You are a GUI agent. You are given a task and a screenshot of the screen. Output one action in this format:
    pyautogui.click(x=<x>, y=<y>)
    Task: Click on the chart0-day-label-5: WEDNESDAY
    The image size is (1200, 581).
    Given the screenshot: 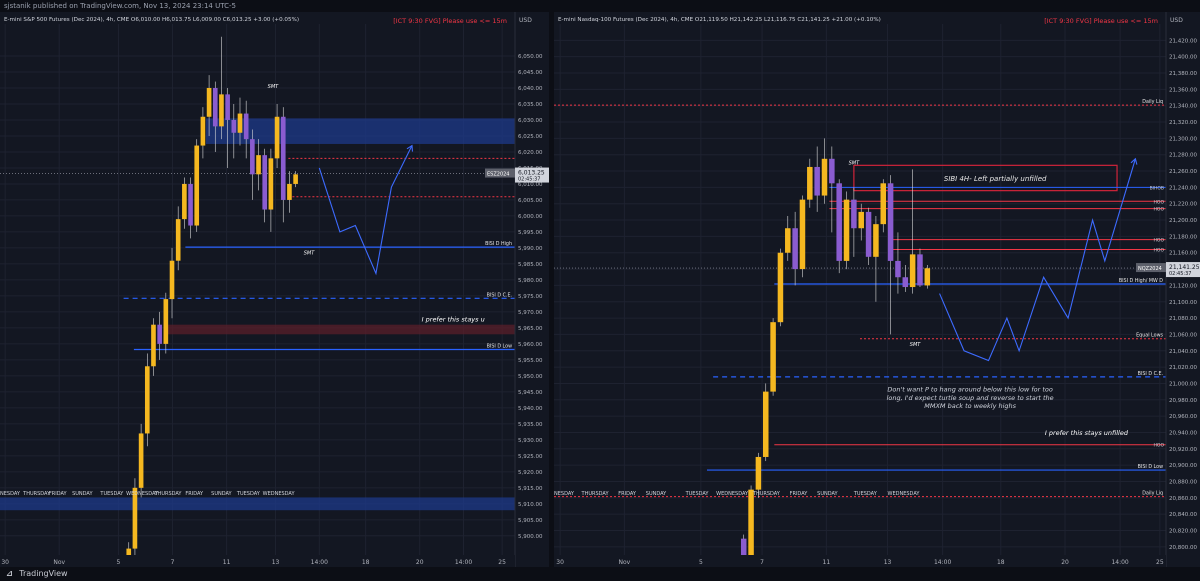 What is the action you would take?
    pyautogui.click(x=142, y=494)
    